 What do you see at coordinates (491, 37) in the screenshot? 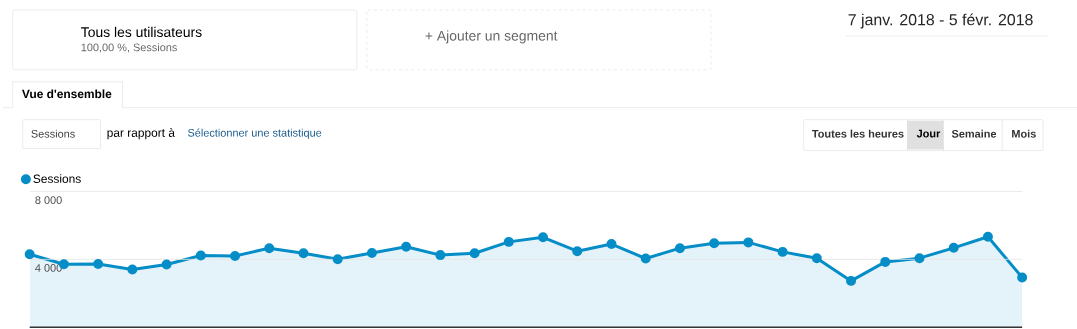
I see `text: + Ajouter un segment` at bounding box center [491, 37].